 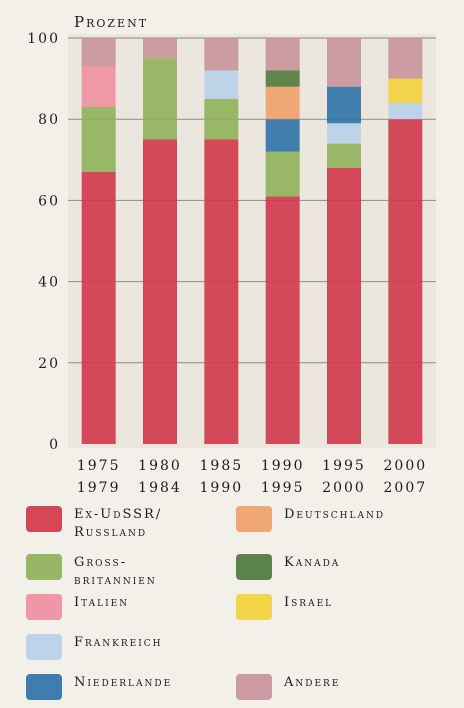 What do you see at coordinates (123, 682) in the screenshot?
I see `legend-label: Niederlande` at bounding box center [123, 682].